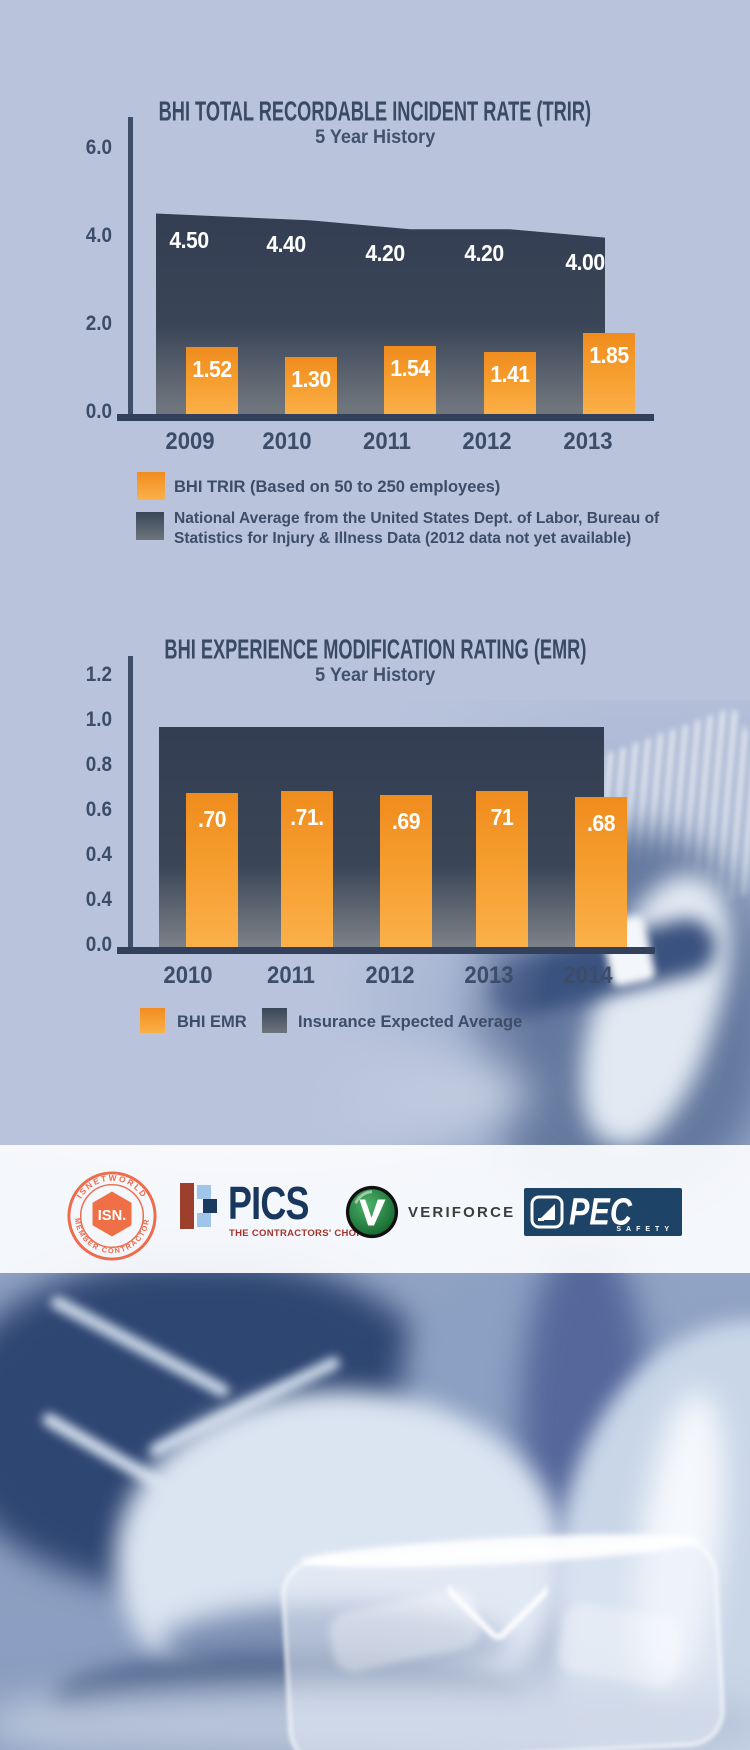 The height and width of the screenshot is (1750, 750). Describe the element at coordinates (337, 486) in the screenshot. I see `trir-legend-label-bars: BHI TRIR (Based on 50 to 250 employees)` at that location.